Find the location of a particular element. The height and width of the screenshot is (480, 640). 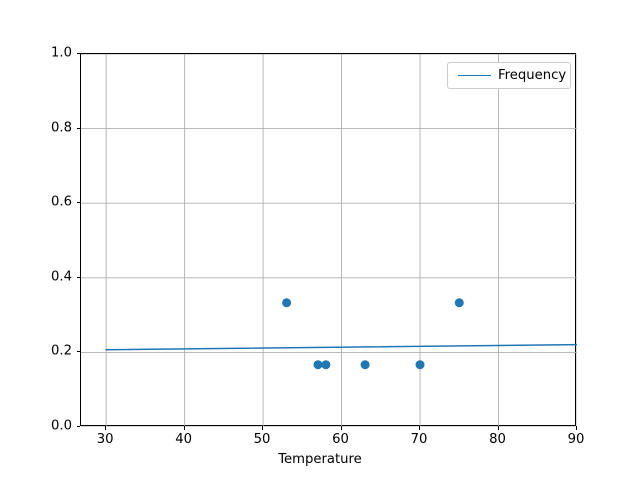

x-tick-label: 60 is located at coordinates (340, 439).